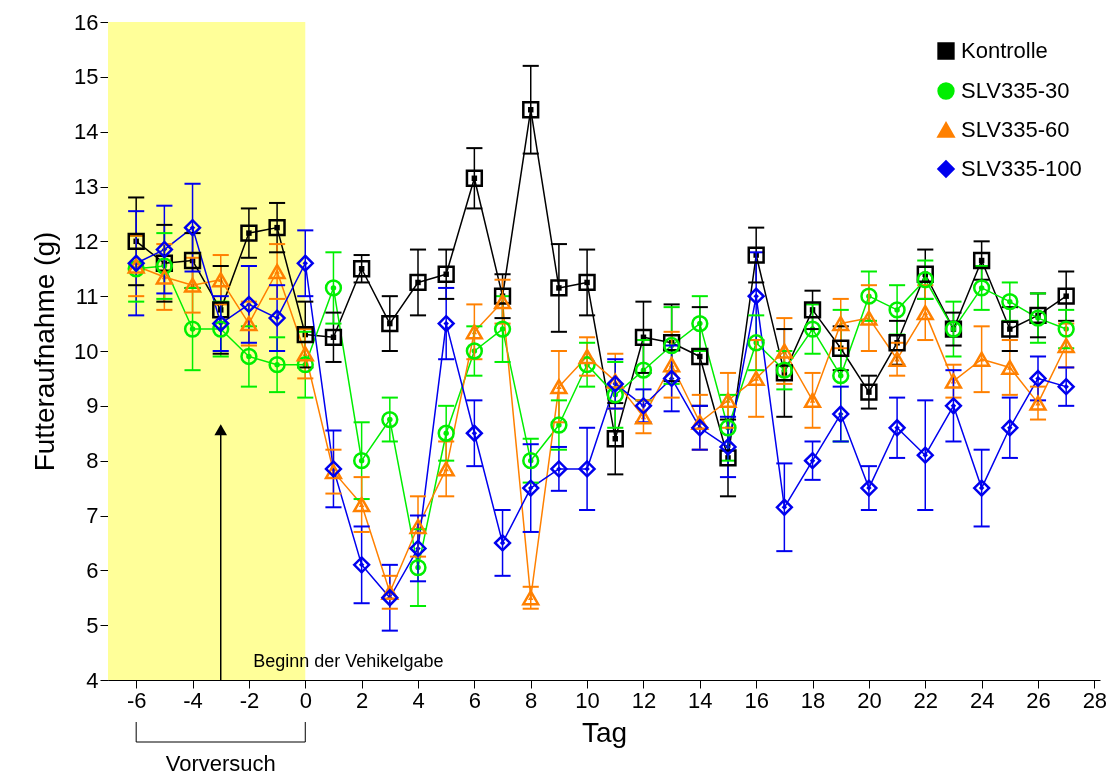  I want to click on y-tick-label: 7, so click(92, 515).